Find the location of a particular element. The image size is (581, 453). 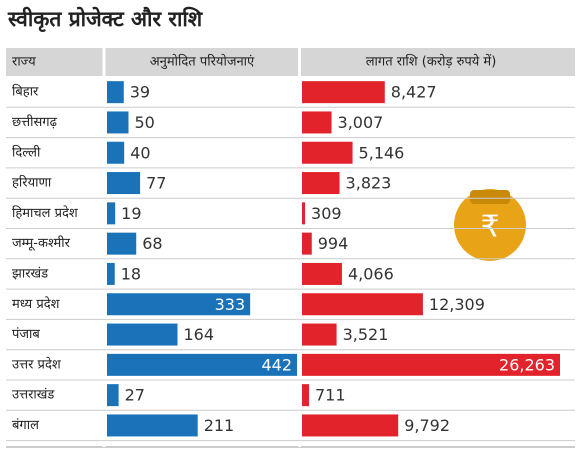

category-label: हिमाचल प्रदेश is located at coordinates (45, 213).